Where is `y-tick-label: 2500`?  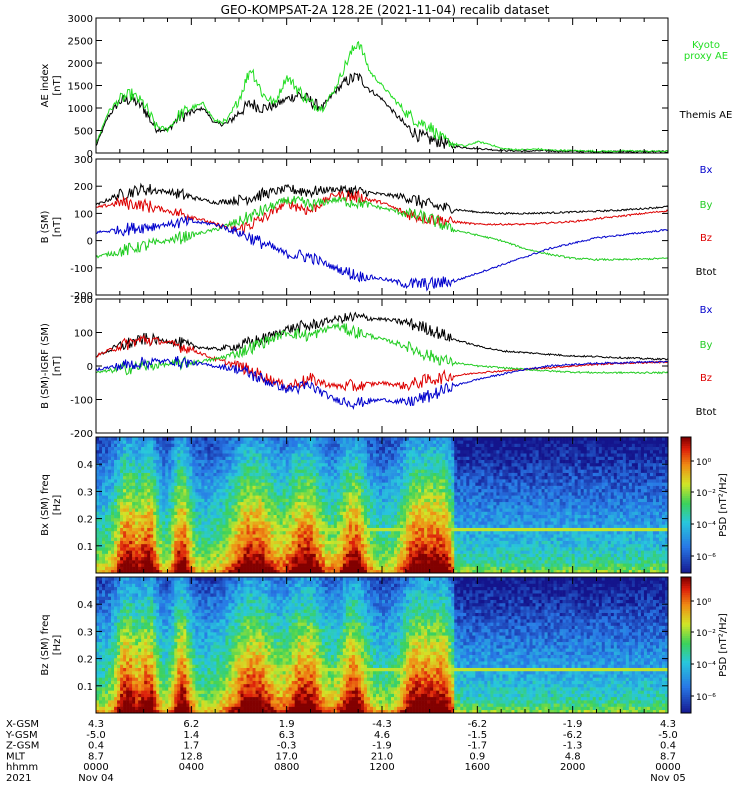 y-tick-label: 2500 is located at coordinates (80, 42).